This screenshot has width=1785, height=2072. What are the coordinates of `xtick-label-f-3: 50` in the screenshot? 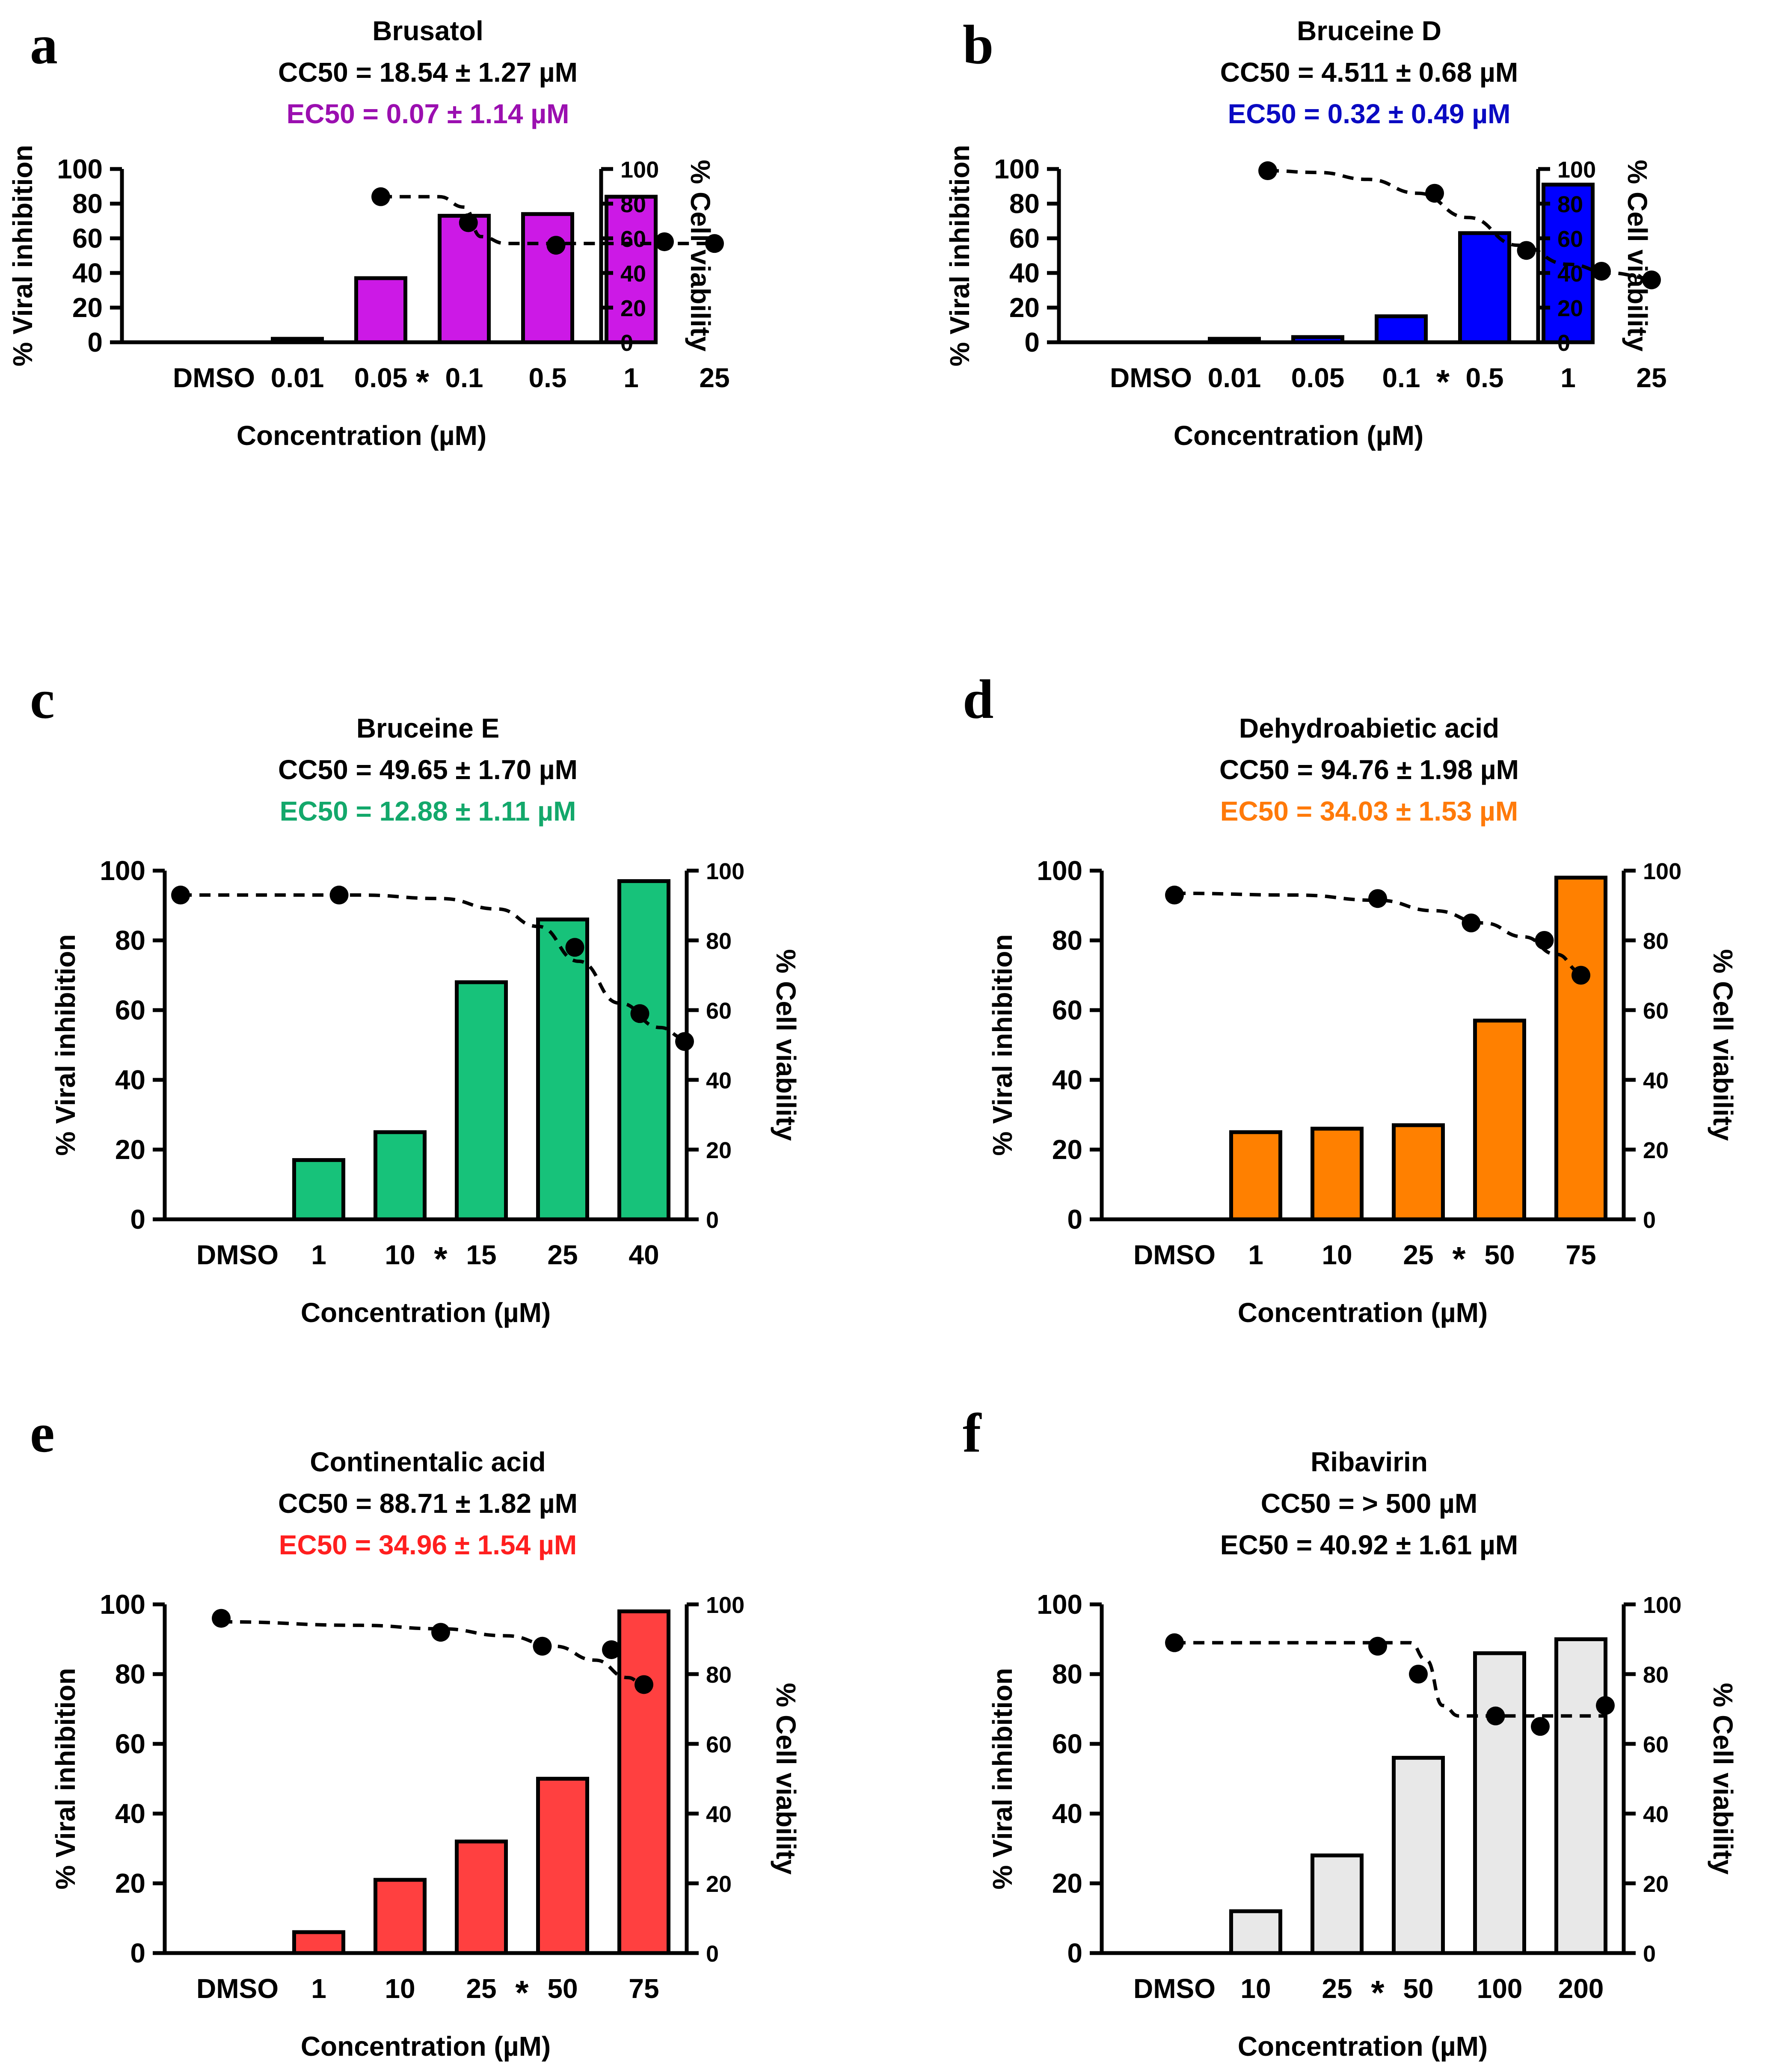 It's located at (1418, 1988).